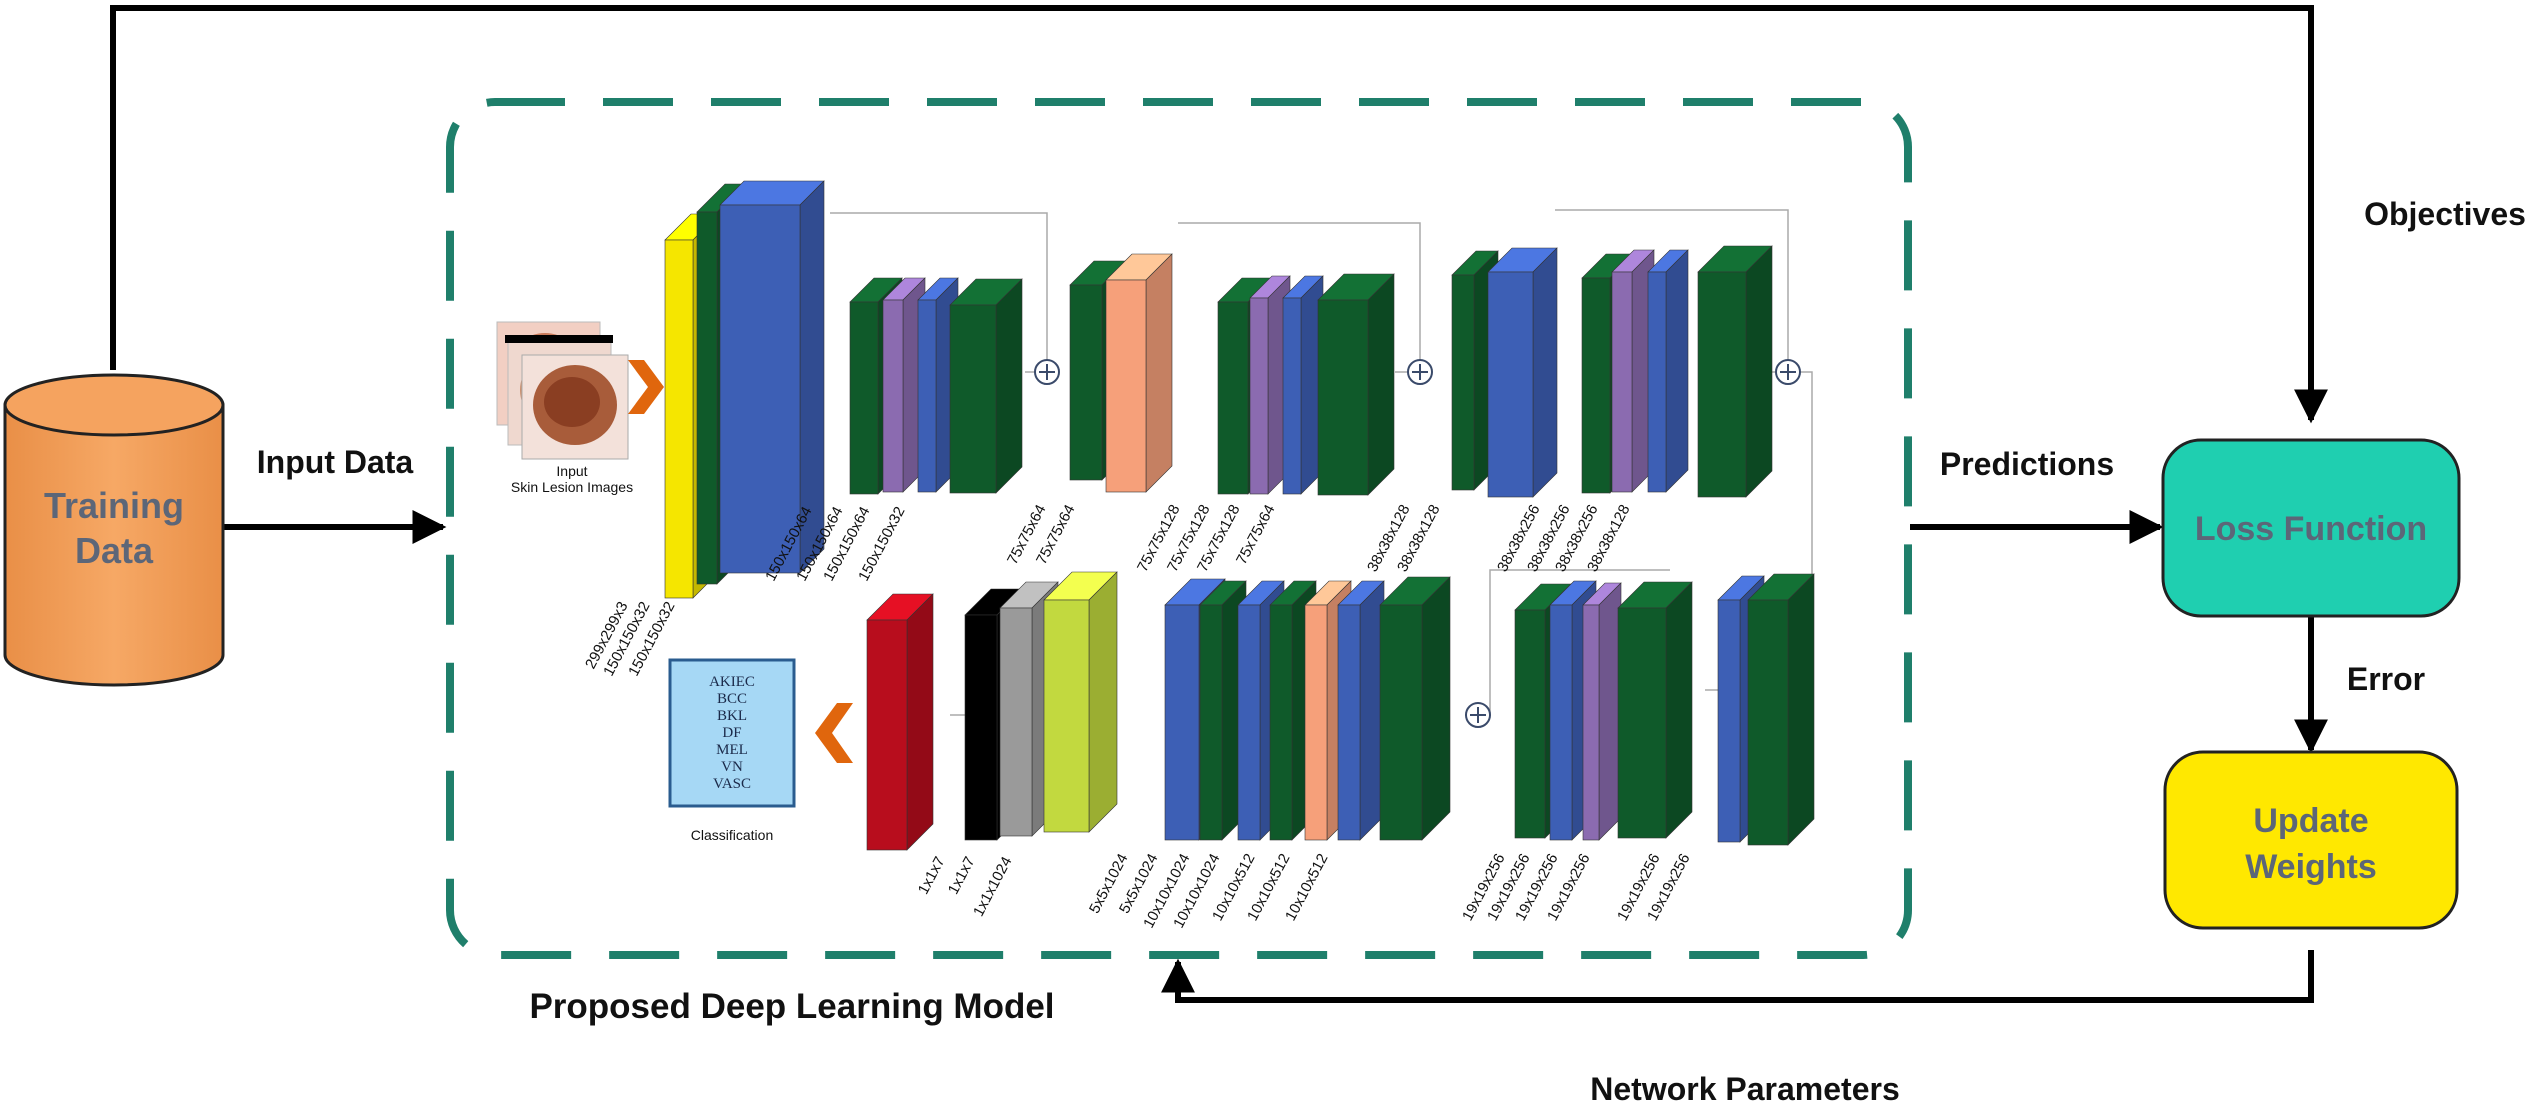 This screenshot has width=2540, height=1112. I want to click on input-chevron-icon, so click(646, 387).